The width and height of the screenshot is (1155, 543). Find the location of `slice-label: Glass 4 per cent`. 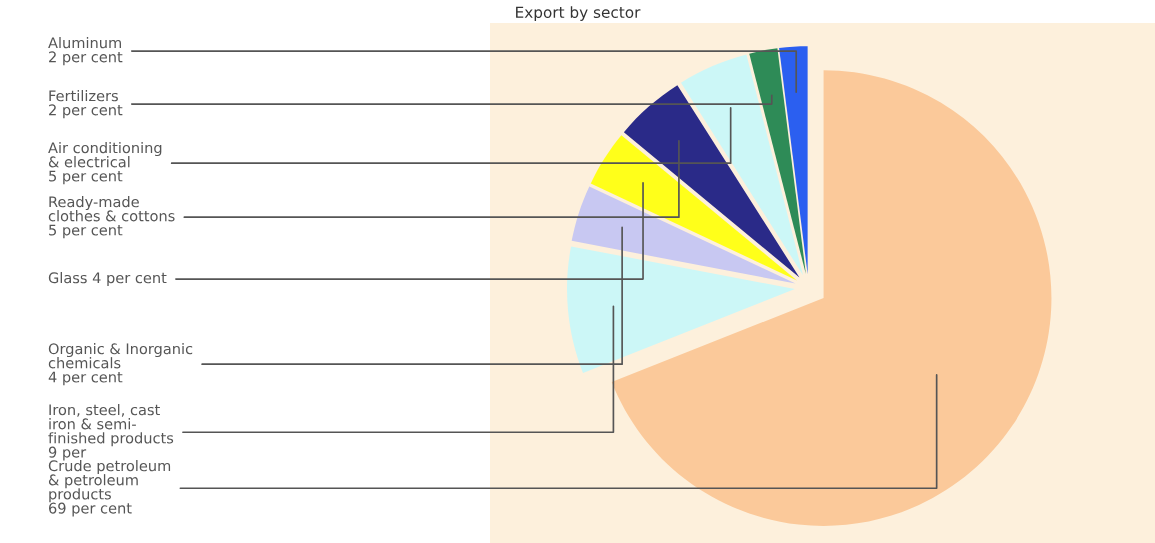

slice-label: Glass 4 per cent is located at coordinates (107, 279).